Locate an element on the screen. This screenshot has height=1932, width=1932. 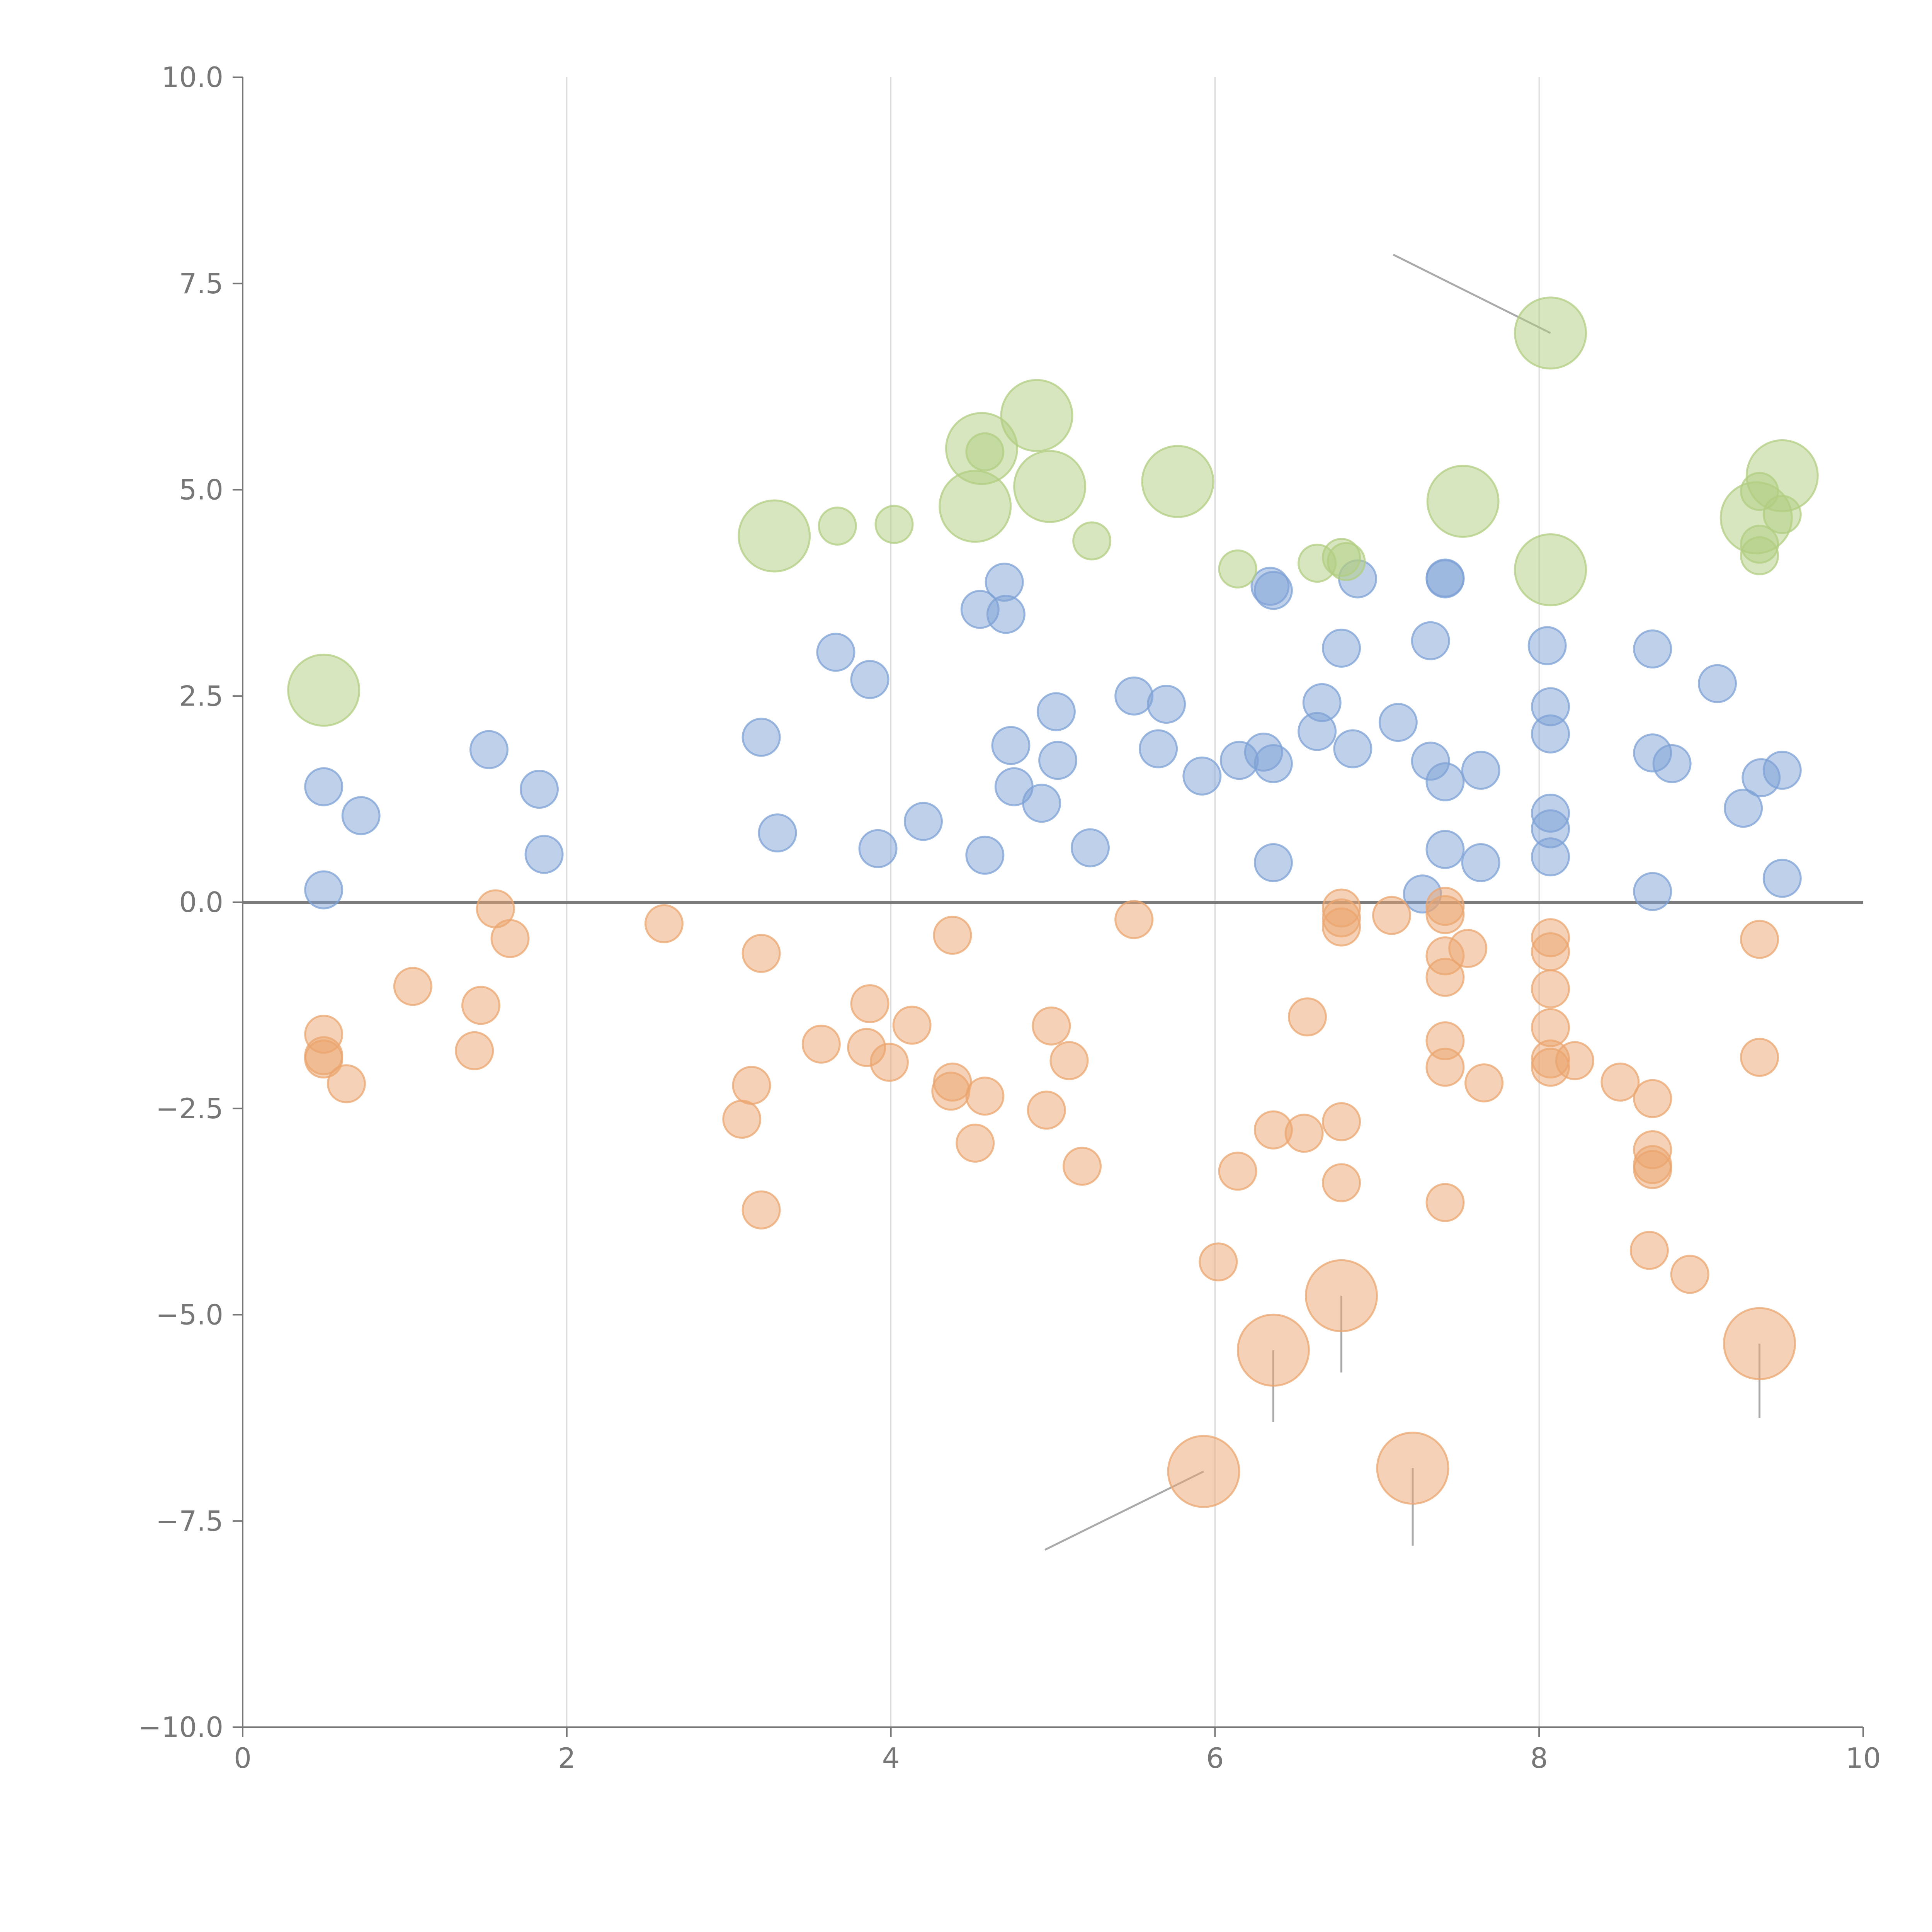
x-tick-label: 0 is located at coordinates (243, 1758).